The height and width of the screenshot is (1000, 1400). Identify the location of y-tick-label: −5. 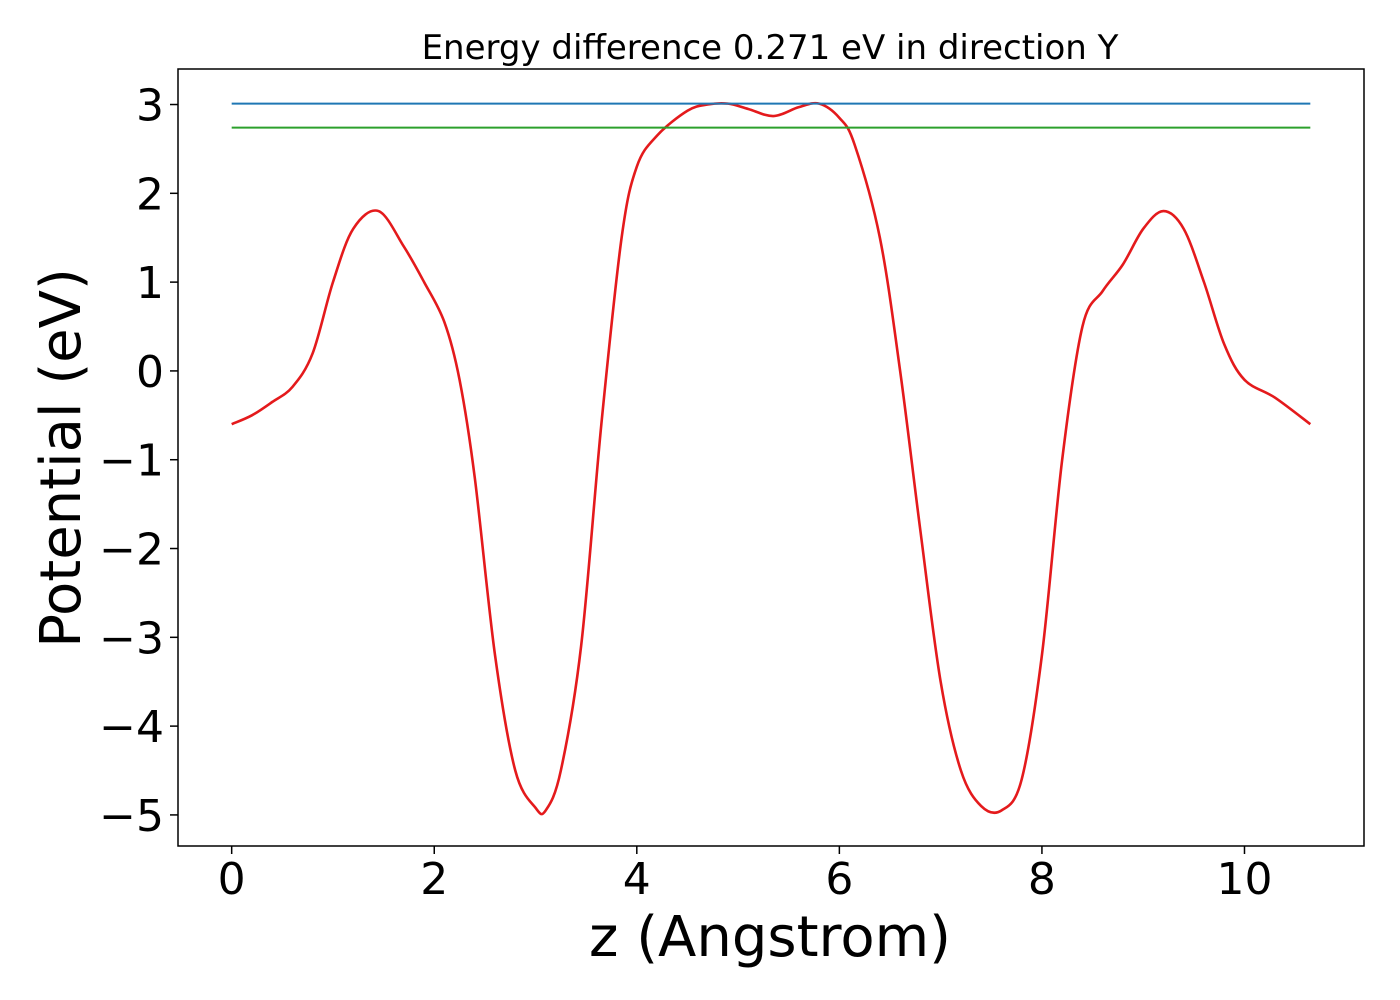
(131, 816).